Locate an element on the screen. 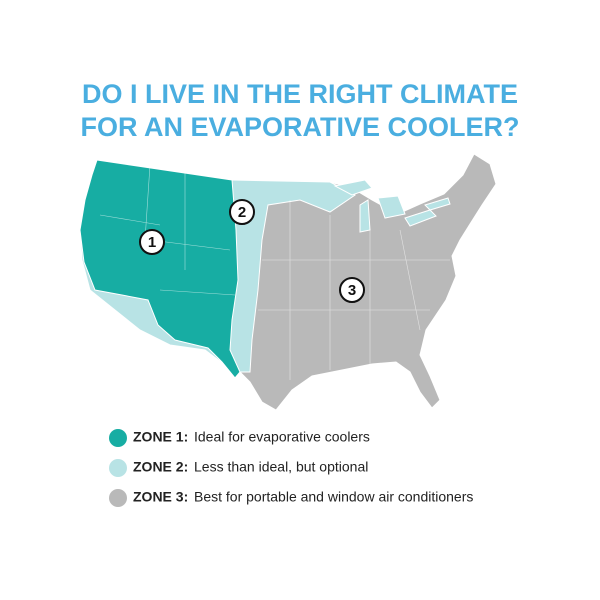 The image size is (600, 600). zone-markers: 1 2 3 is located at coordinates (252, 251).